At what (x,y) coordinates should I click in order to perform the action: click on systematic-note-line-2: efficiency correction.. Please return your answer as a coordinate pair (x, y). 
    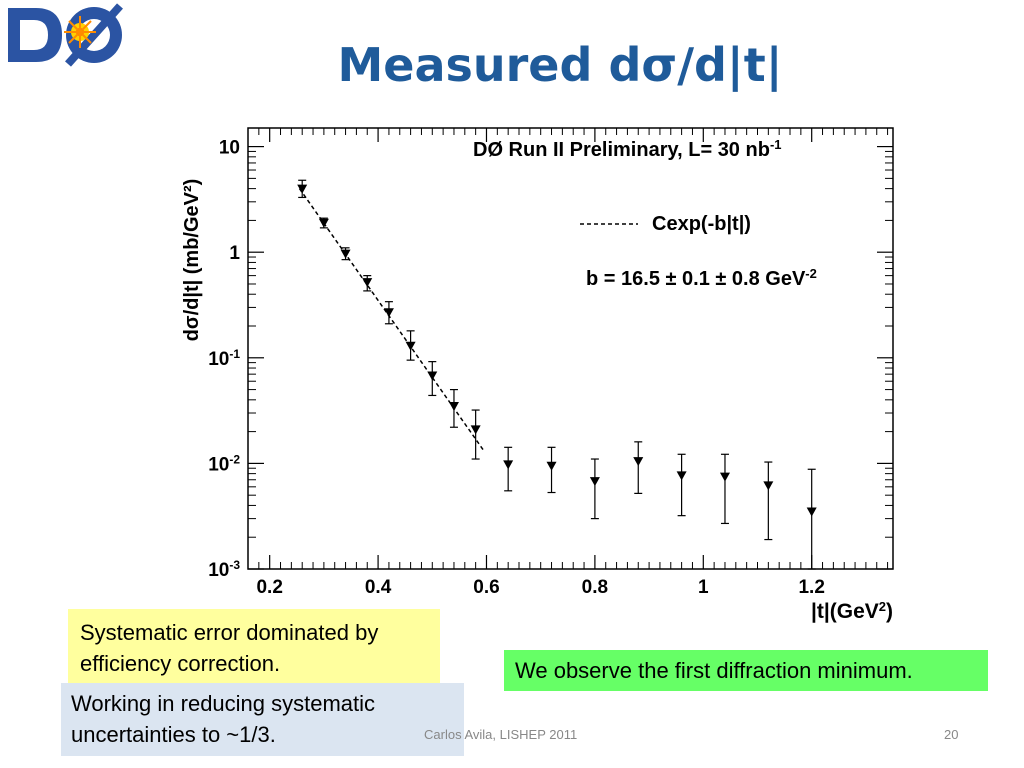
    Looking at the image, I should click on (180, 663).